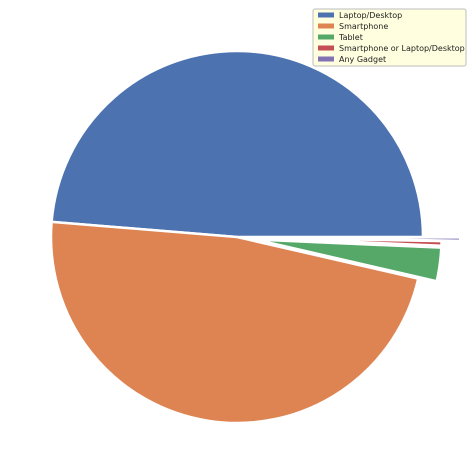  I want to click on legend-label: Any Gadget, so click(362, 59).